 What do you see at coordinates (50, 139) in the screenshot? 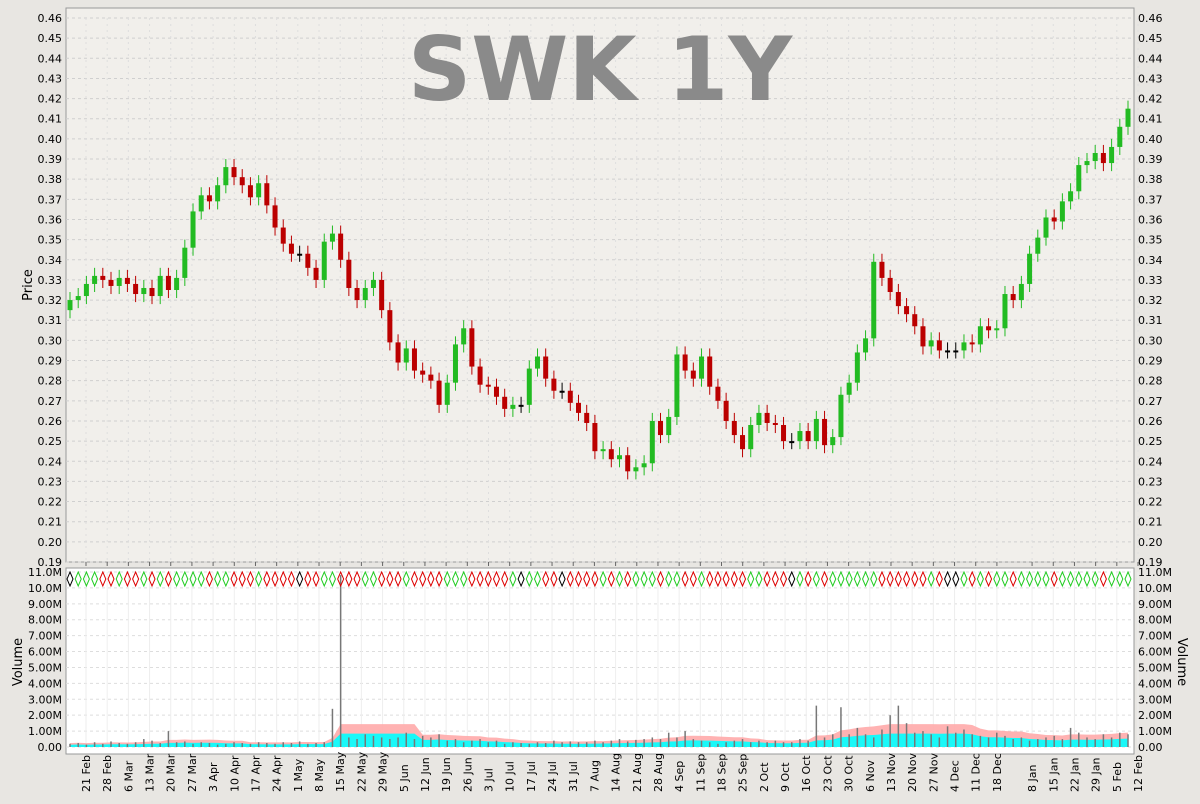
I see `price-tick-label: 0.40` at bounding box center [50, 139].